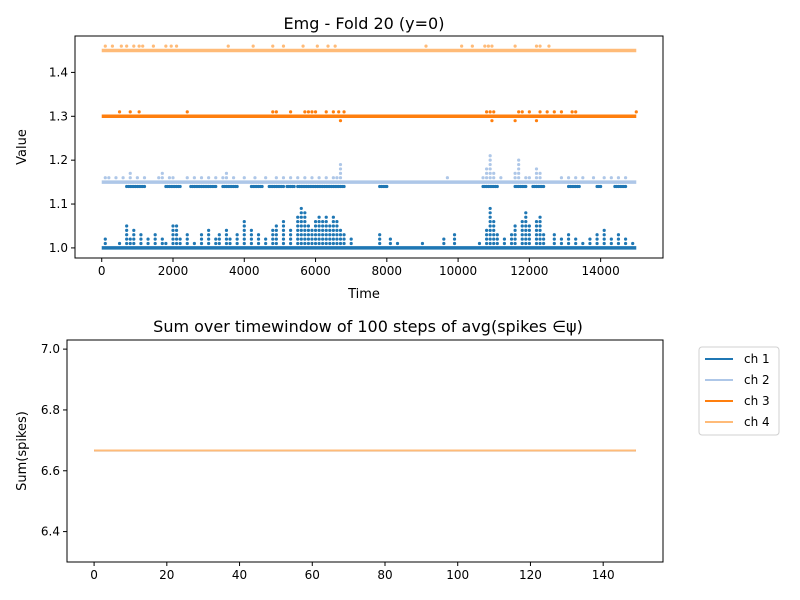 This screenshot has height=600, width=800. What do you see at coordinates (737, 422) in the screenshot?
I see `legend-entry: ch 4` at bounding box center [737, 422].